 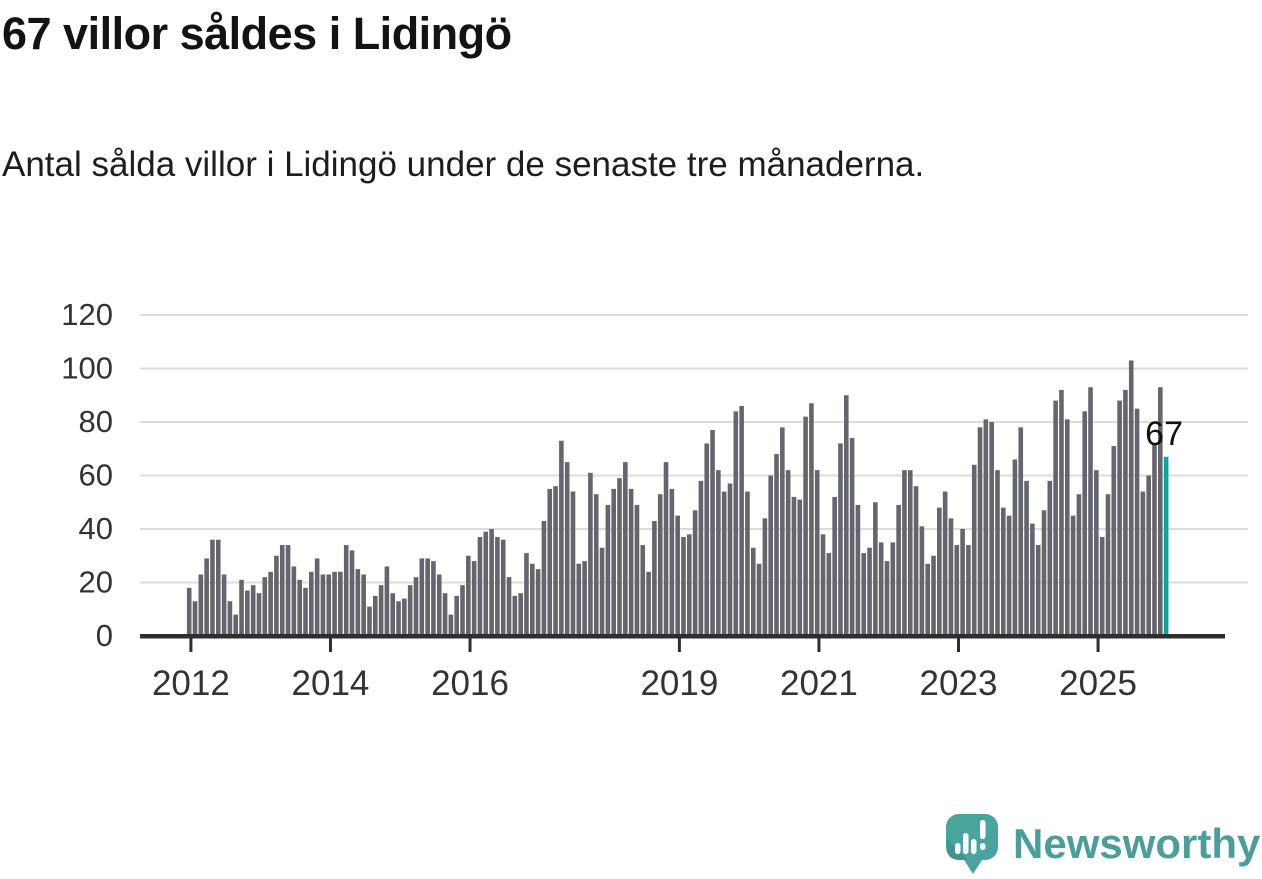 I want to click on x-axis-label: 2023, so click(x=959, y=683).